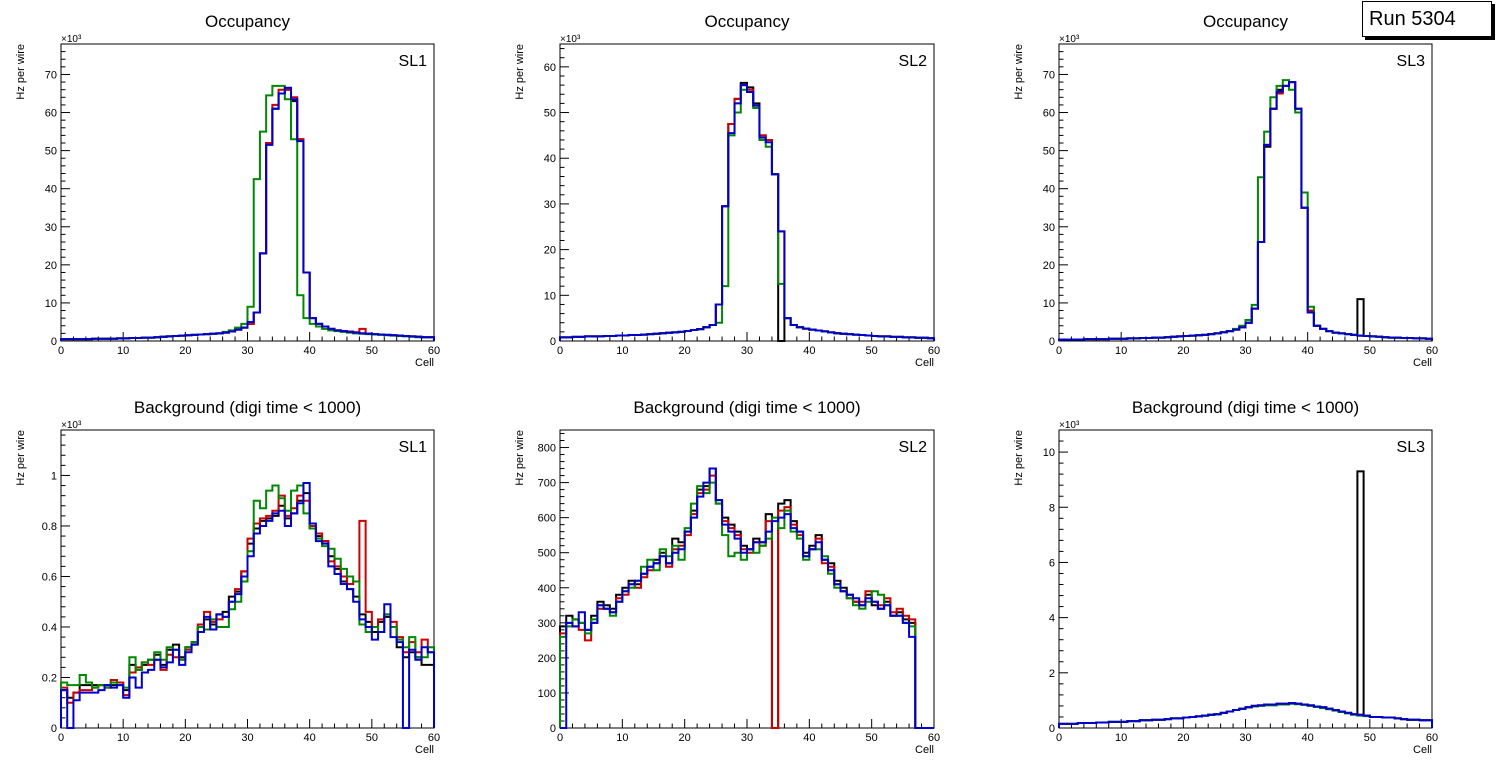 The height and width of the screenshot is (772, 1496). Describe the element at coordinates (1052, 619) in the screenshot. I see `y-tick-label: 4` at that location.